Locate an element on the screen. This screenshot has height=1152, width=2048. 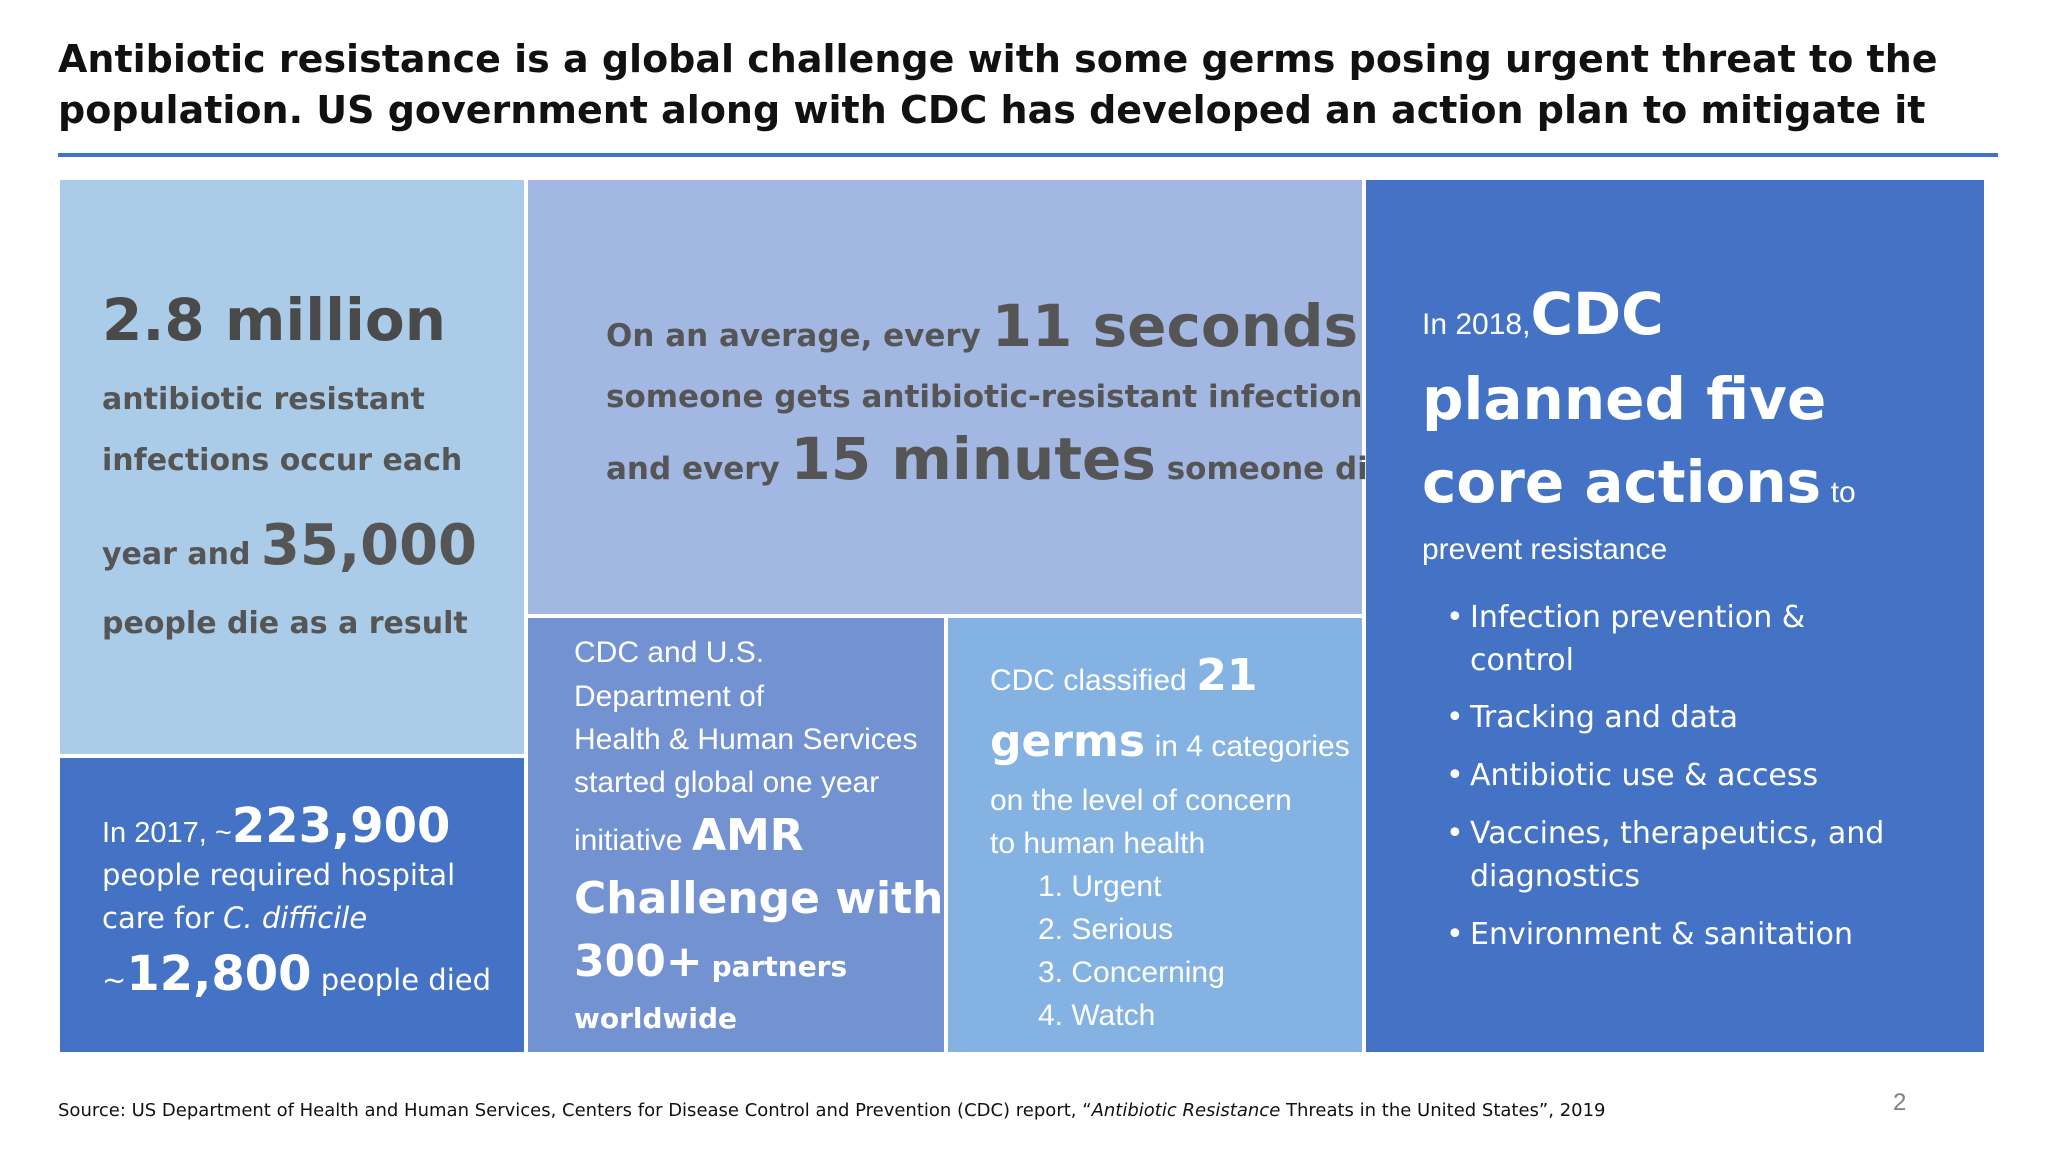
germs-categories-text: in 4 categories is located at coordinates (1252, 746).